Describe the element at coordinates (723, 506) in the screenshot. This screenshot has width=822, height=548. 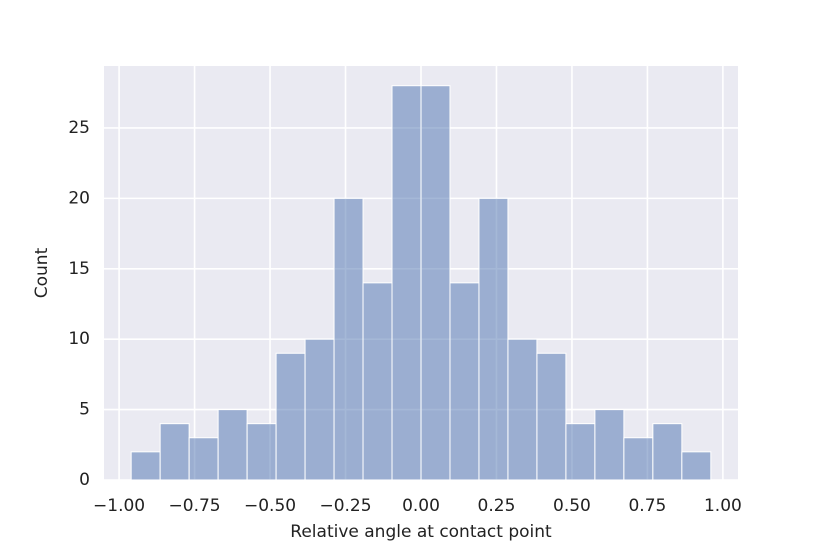
I see `x-tick-label: 1.00` at that location.